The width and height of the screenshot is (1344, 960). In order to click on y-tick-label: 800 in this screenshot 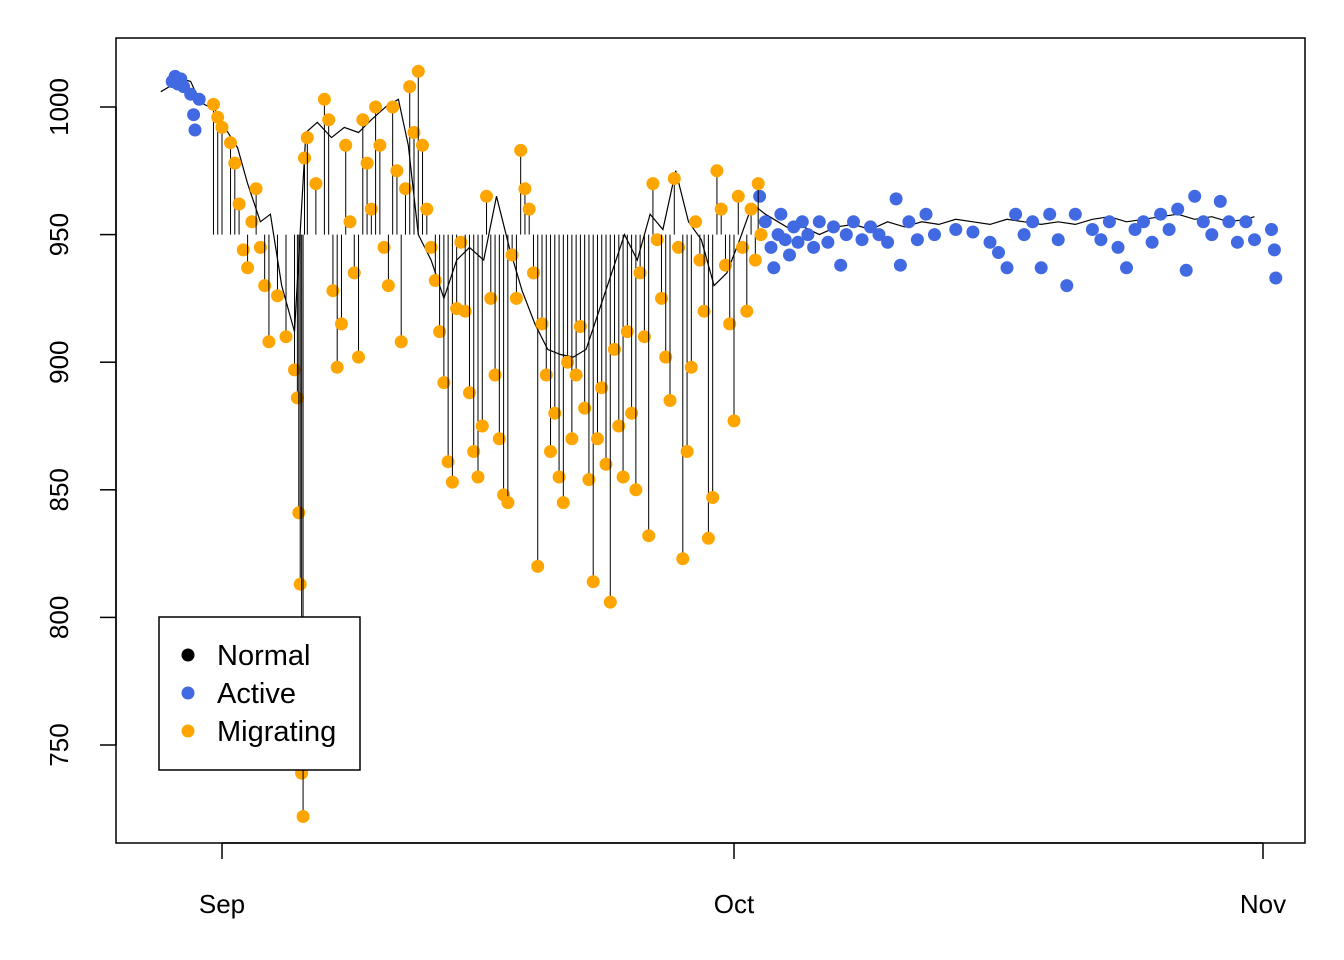, I will do `click(59, 617)`.